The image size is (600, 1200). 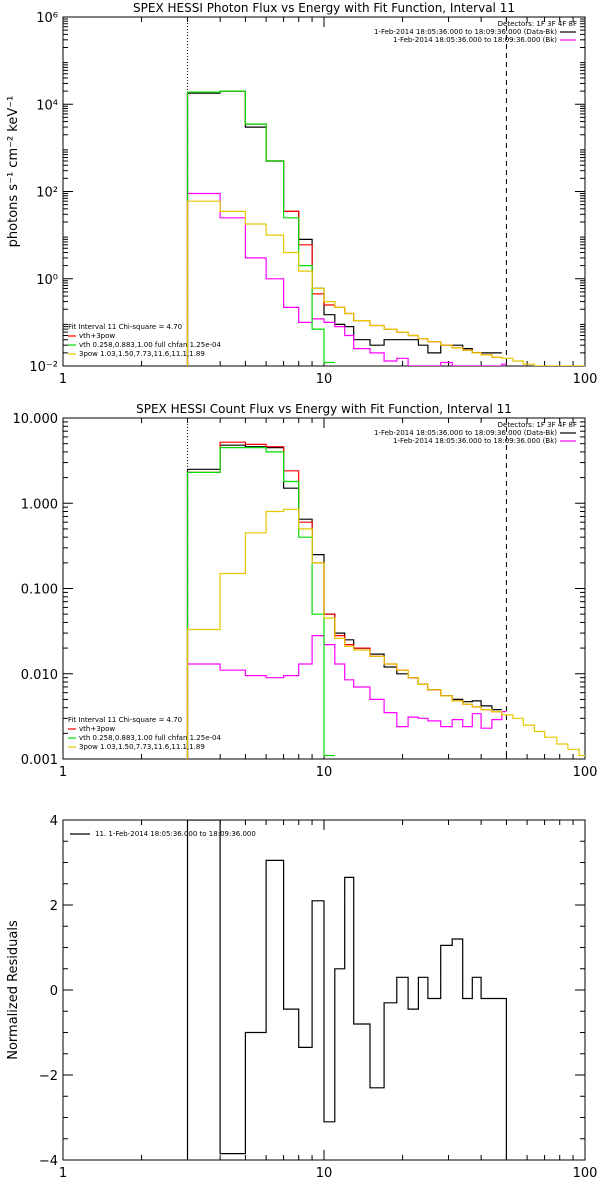 I want to click on y-tick-label: 1.000, so click(x=39, y=504).